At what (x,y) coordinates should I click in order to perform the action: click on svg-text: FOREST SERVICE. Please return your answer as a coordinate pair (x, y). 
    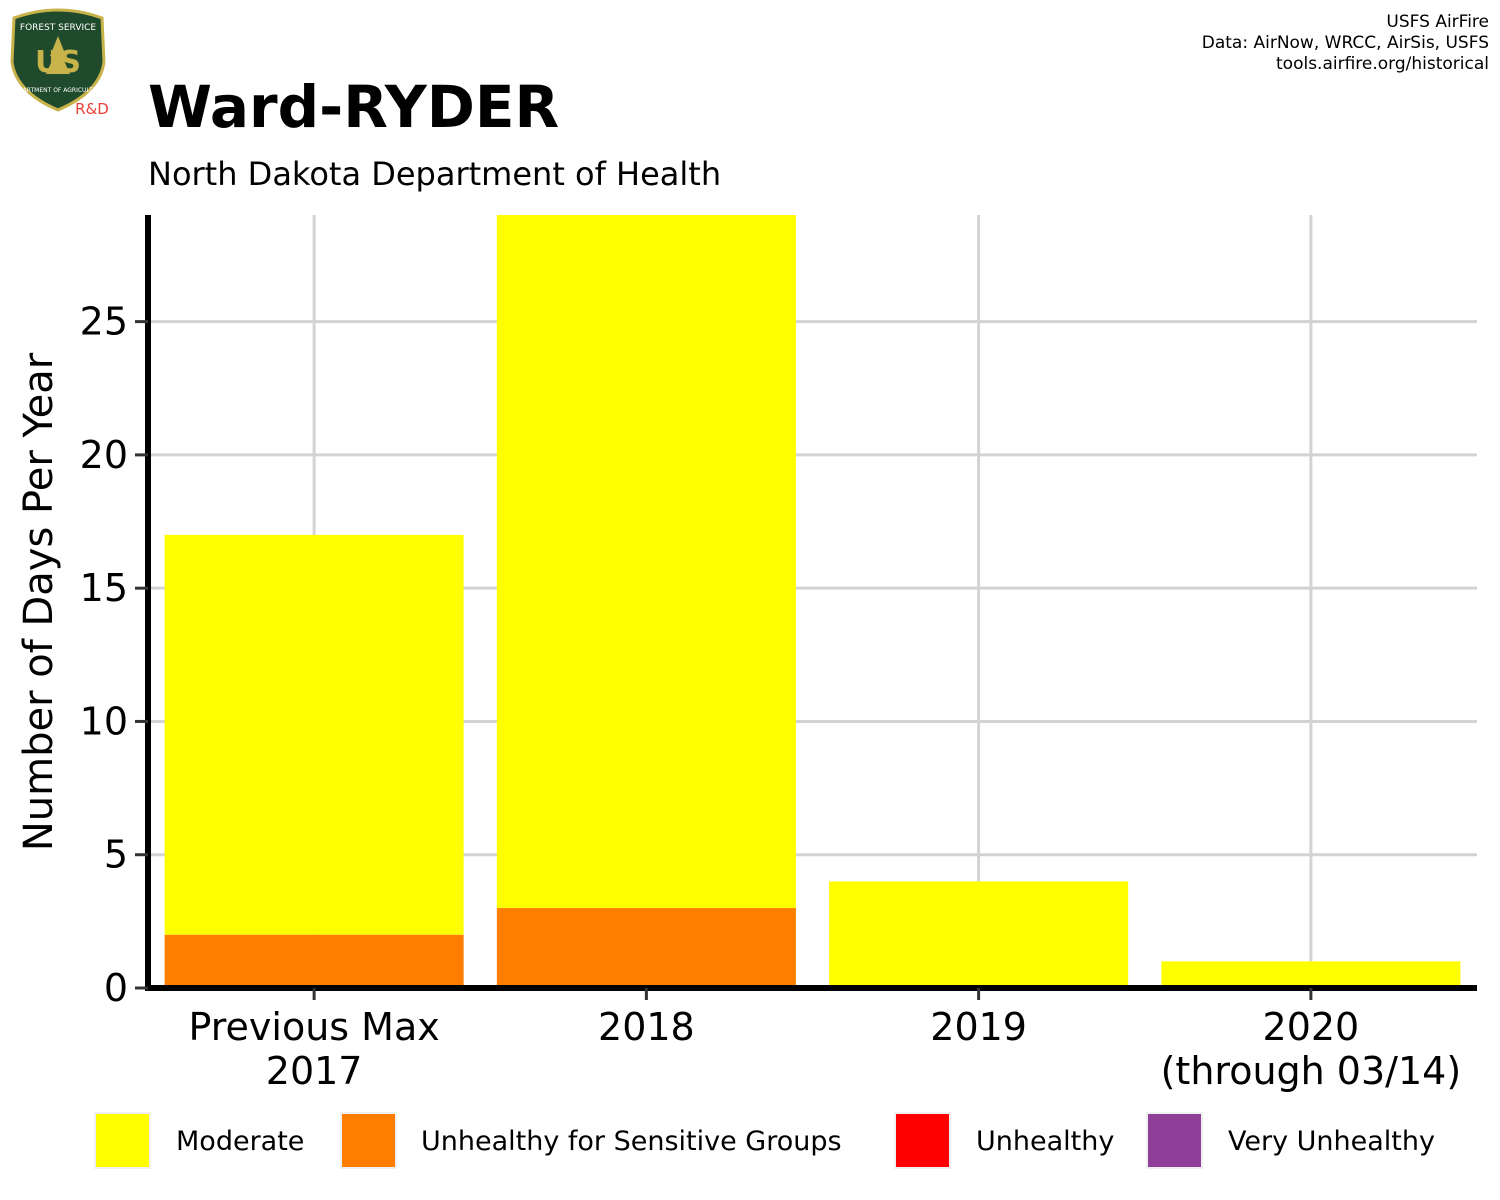
    Looking at the image, I should click on (58, 28).